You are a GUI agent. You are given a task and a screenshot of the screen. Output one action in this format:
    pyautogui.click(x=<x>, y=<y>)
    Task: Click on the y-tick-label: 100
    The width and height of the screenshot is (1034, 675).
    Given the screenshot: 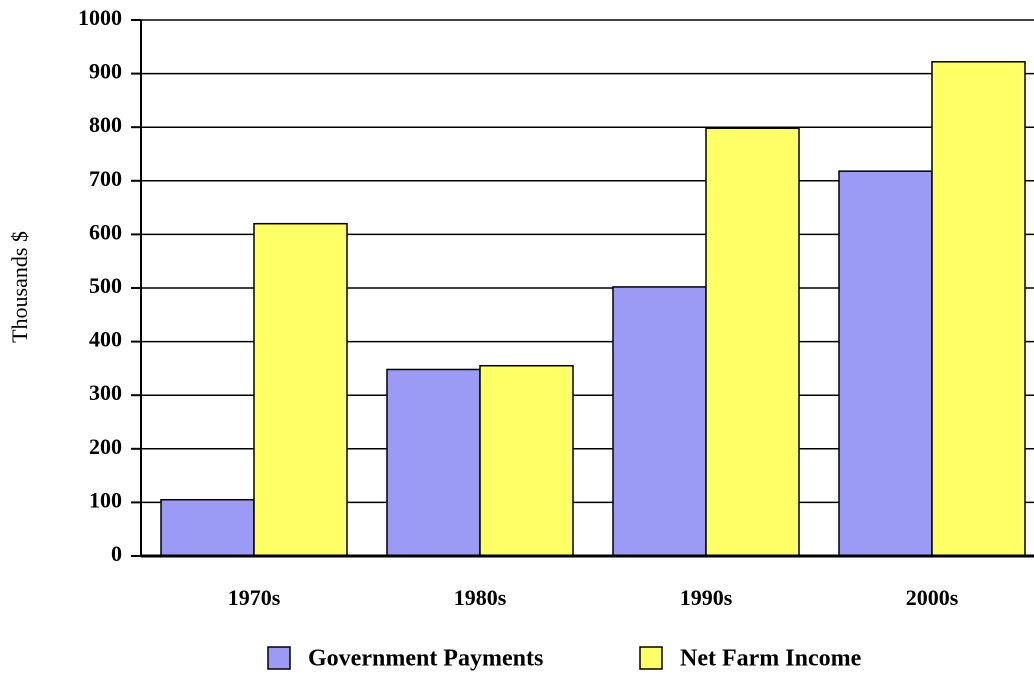 What is the action you would take?
    pyautogui.click(x=105, y=499)
    